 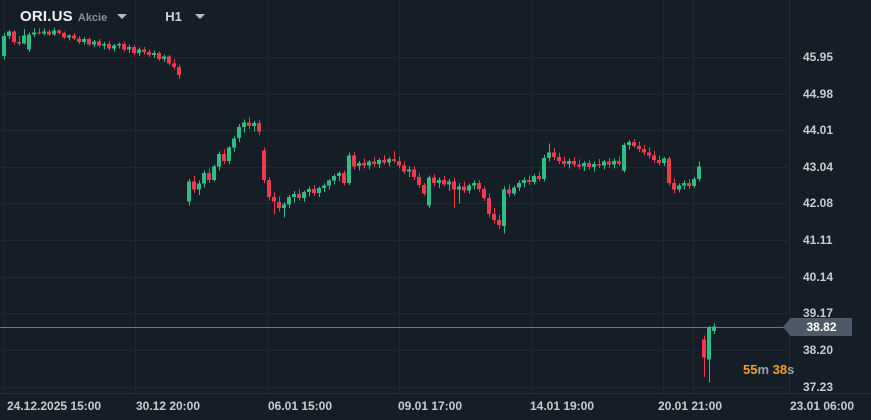 I want to click on time-axis-label: 23.01 06:00, so click(x=822, y=406).